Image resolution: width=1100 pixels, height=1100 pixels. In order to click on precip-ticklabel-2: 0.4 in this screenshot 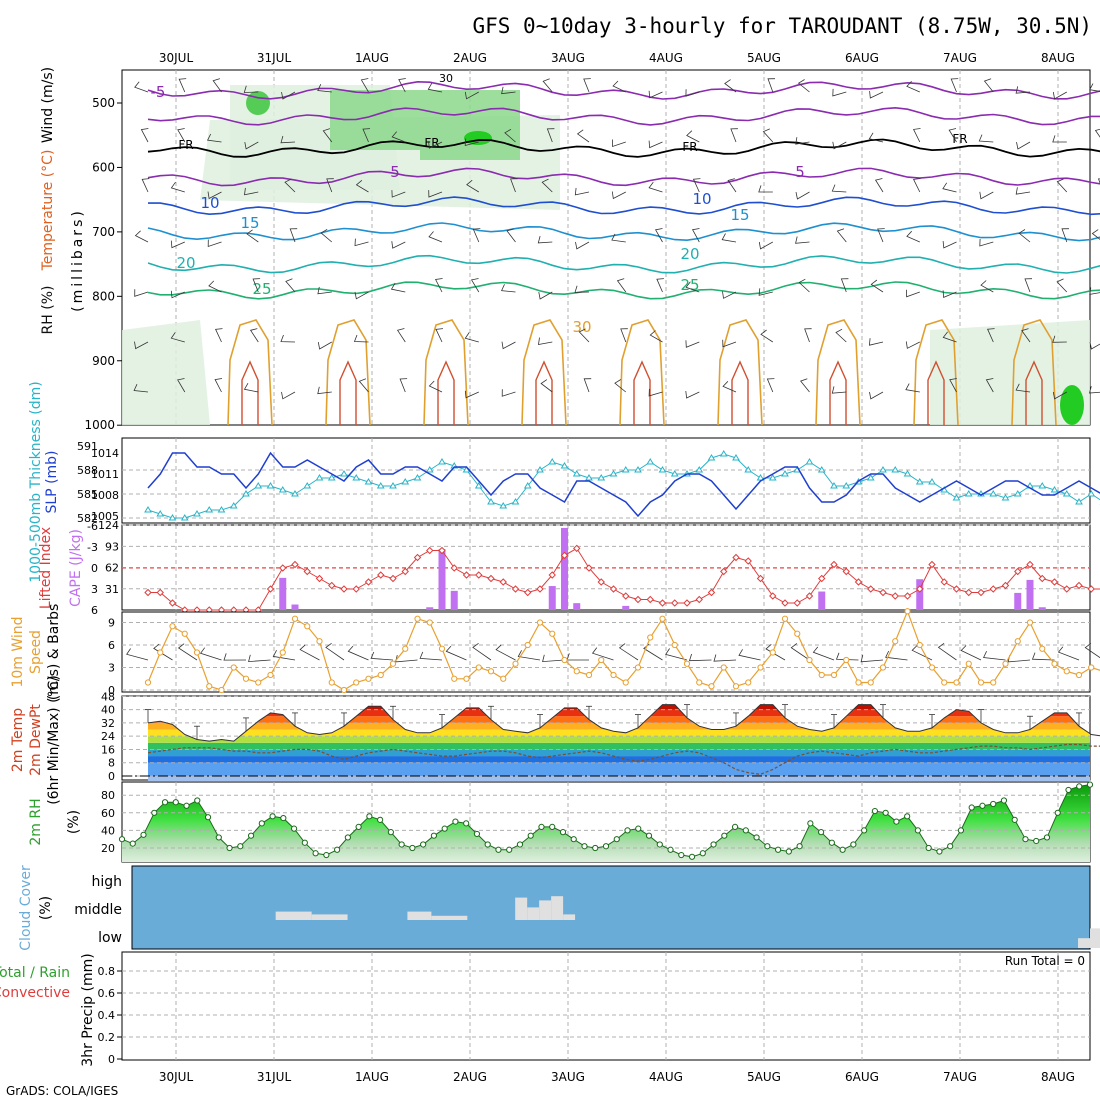, I will do `click(107, 1015)`.